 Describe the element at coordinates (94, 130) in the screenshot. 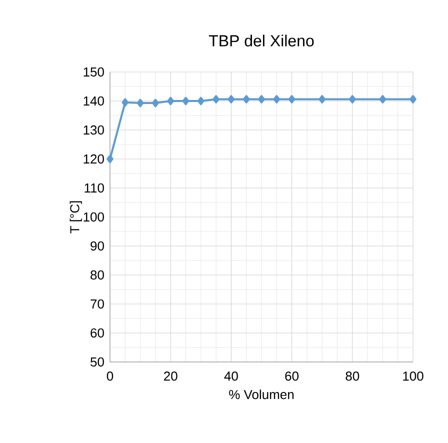

I see `y-tick-label: 130` at that location.